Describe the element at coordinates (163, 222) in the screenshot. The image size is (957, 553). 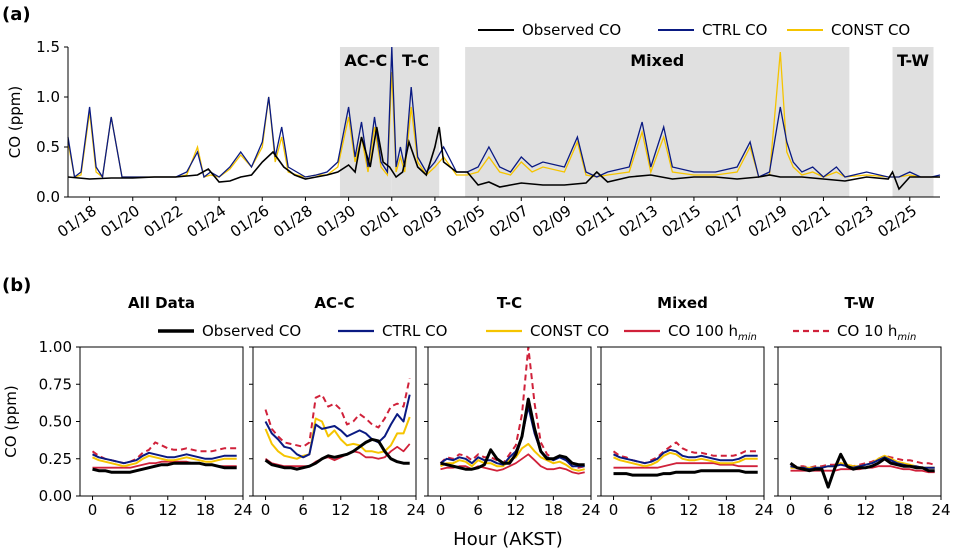
I see `x-tick-label-a: 01/22` at that location.